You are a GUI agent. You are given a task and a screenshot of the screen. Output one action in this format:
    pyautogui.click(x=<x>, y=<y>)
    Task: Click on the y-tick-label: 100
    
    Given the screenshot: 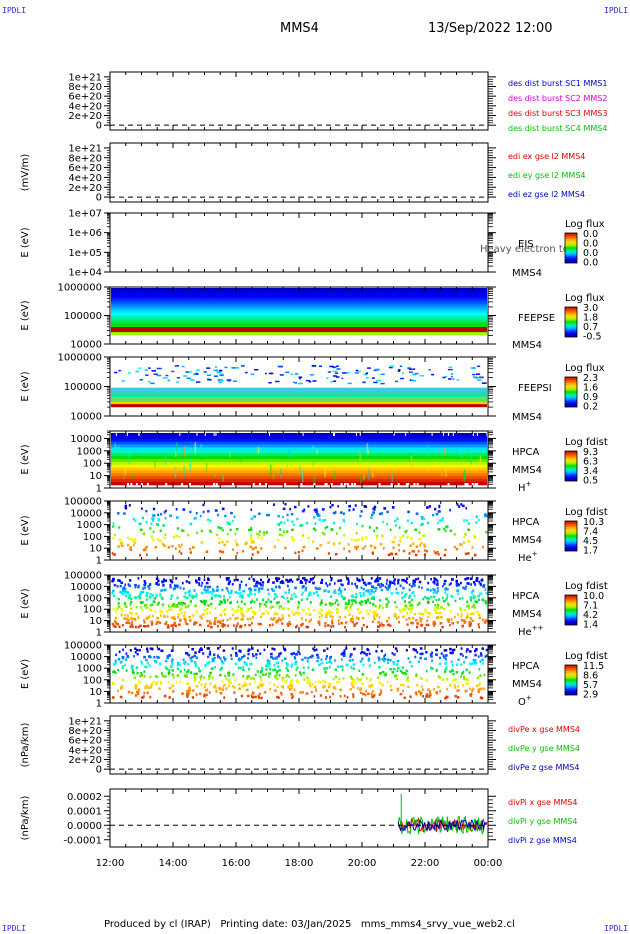 What is the action you would take?
    pyautogui.click(x=92, y=464)
    